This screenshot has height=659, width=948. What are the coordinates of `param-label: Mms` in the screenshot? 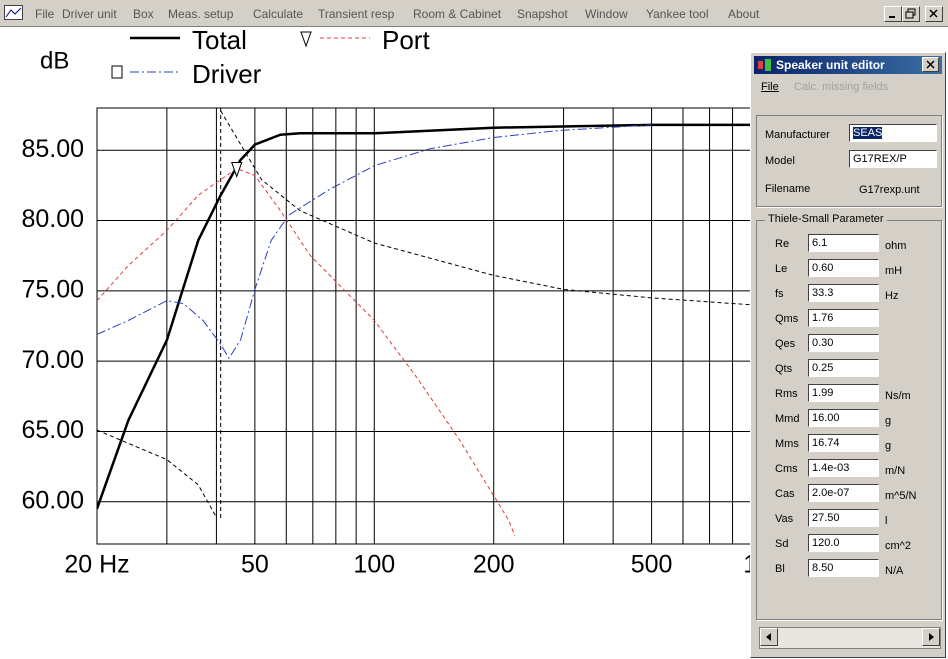 It's located at (787, 444).